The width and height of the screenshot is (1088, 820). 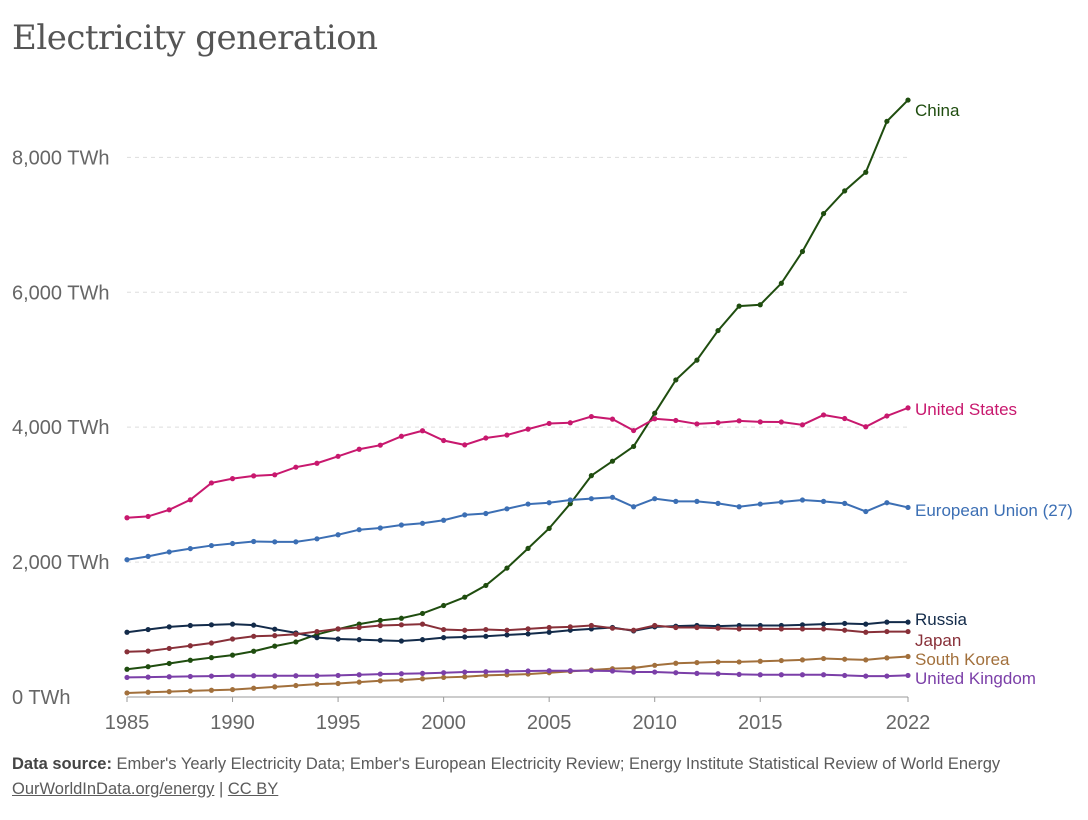 What do you see at coordinates (517, 674) in the screenshot?
I see `series-line-south-korea` at bounding box center [517, 674].